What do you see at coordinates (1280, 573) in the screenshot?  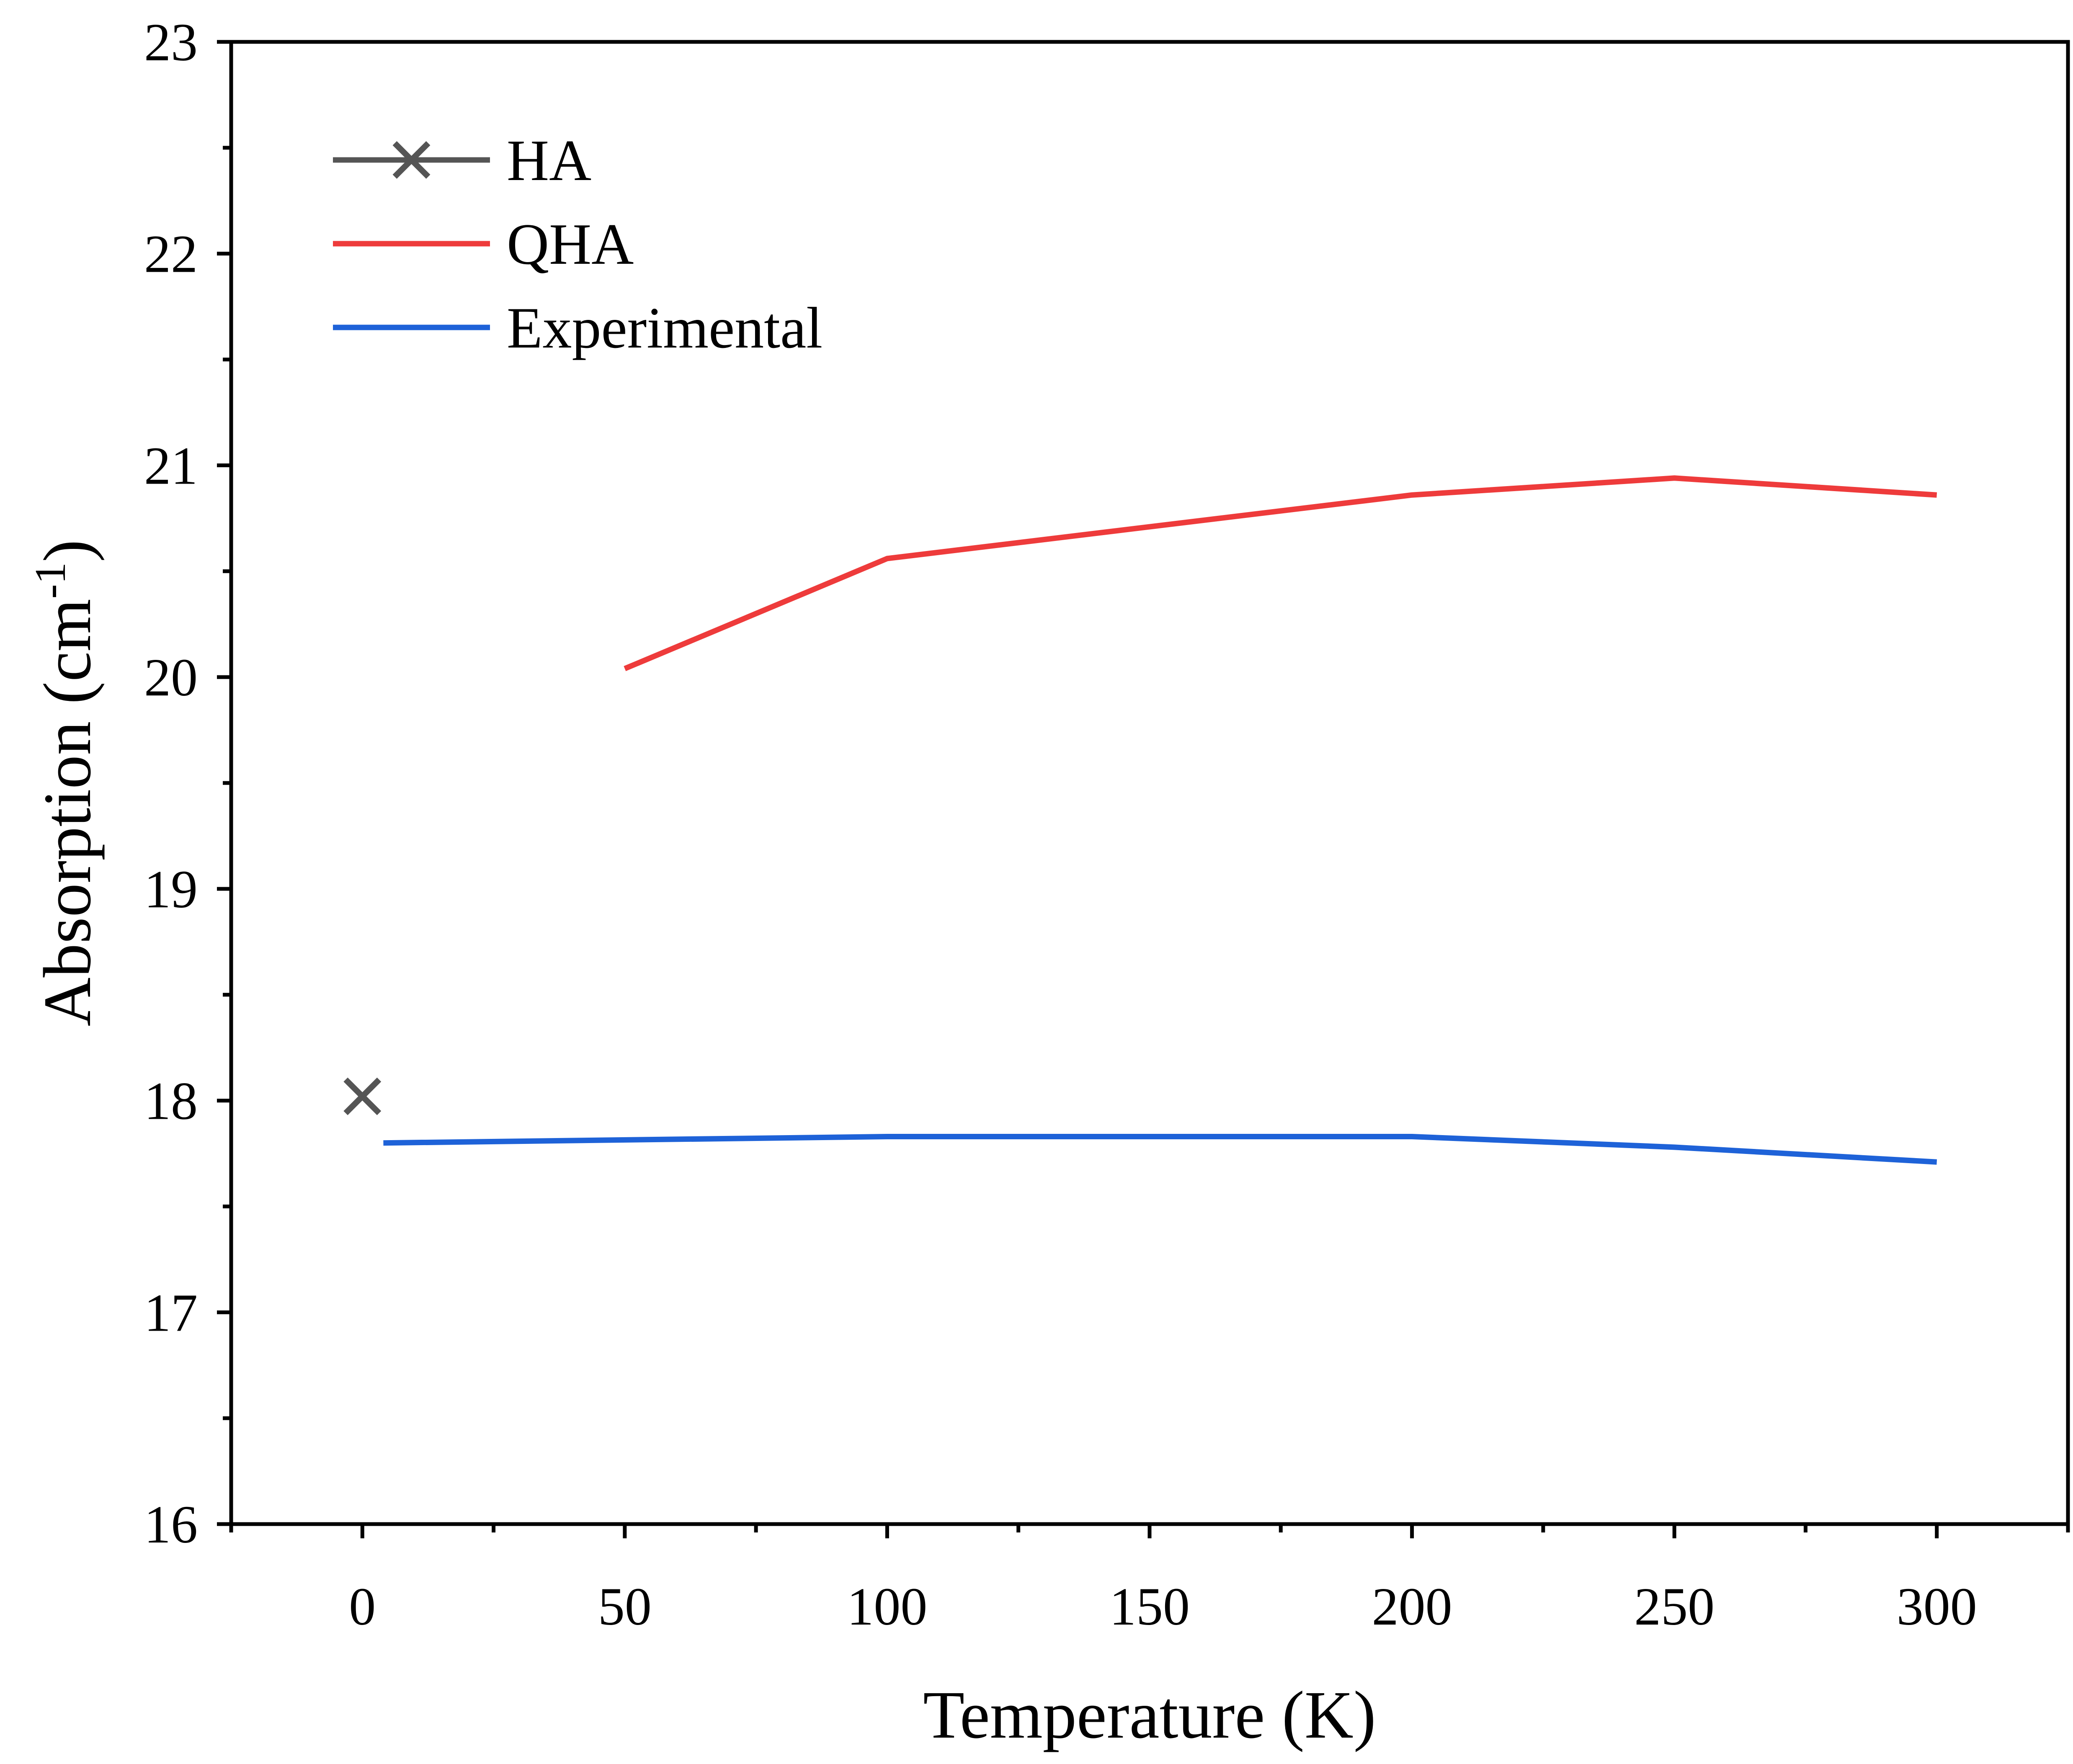 I see `series-line-qha` at bounding box center [1280, 573].